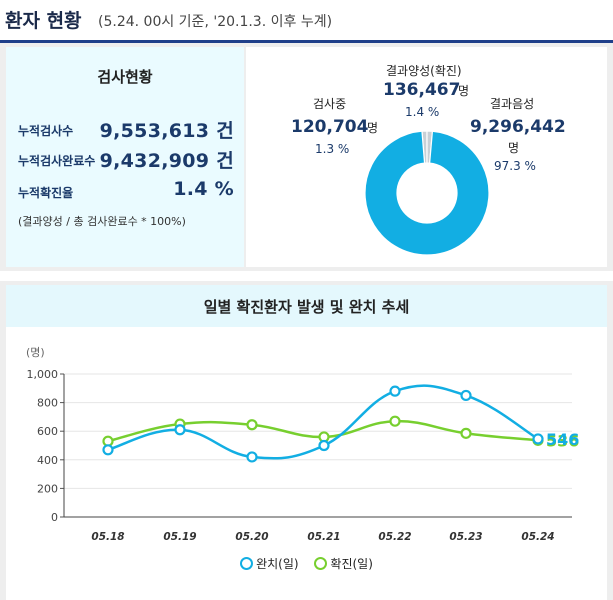 The height and width of the screenshot is (600, 613). What do you see at coordinates (126, 190) in the screenshot?
I see `summary-row-positive-rate: 누적확진율 1.4 %` at bounding box center [126, 190].